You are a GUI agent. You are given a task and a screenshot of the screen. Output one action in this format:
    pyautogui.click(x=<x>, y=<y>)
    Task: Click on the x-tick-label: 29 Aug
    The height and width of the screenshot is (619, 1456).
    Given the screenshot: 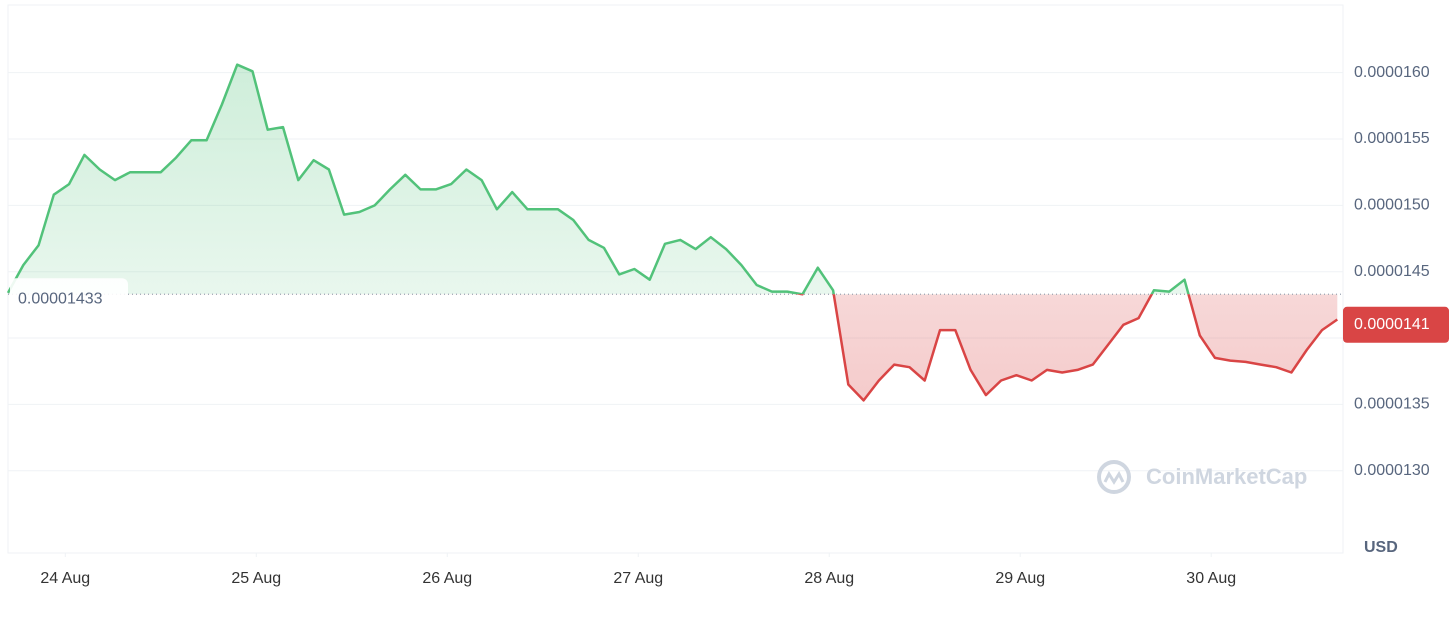 What is the action you would take?
    pyautogui.click(x=1020, y=578)
    